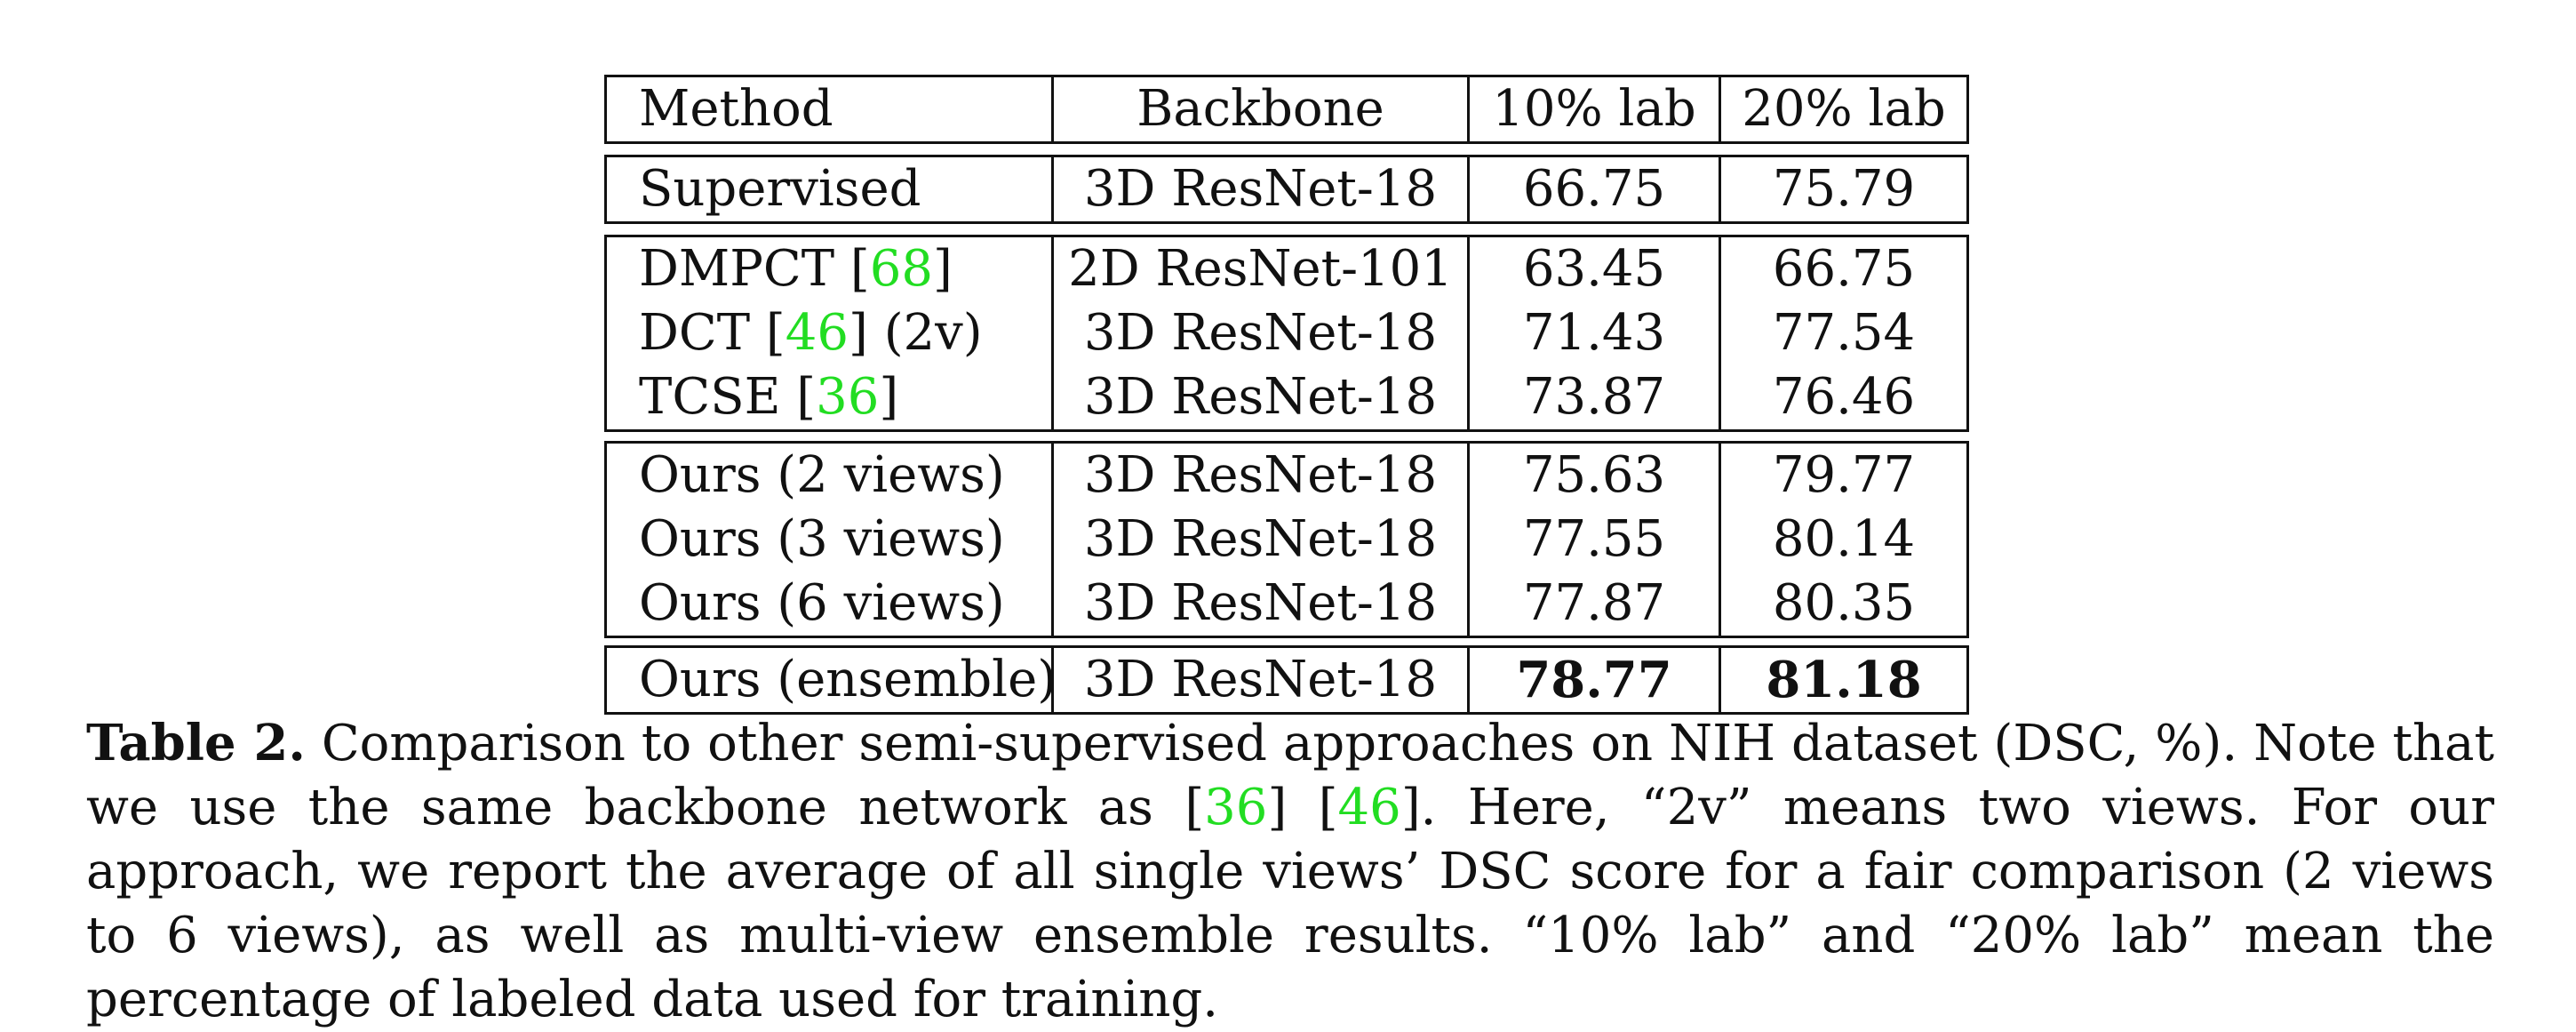  What do you see at coordinates (737, 269) in the screenshot?
I see `method-name: DMPCT` at bounding box center [737, 269].